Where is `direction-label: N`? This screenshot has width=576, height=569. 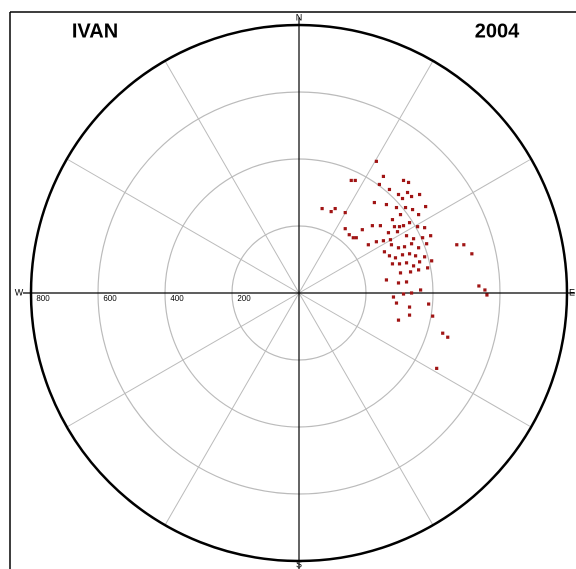
direction-label: N is located at coordinates (299, 17).